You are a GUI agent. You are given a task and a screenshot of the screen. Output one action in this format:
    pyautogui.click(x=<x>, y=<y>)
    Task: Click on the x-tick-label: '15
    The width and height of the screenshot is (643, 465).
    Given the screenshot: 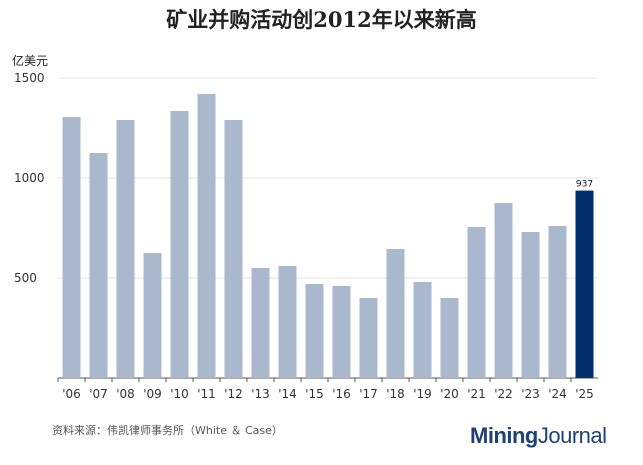 What is the action you would take?
    pyautogui.click(x=314, y=394)
    